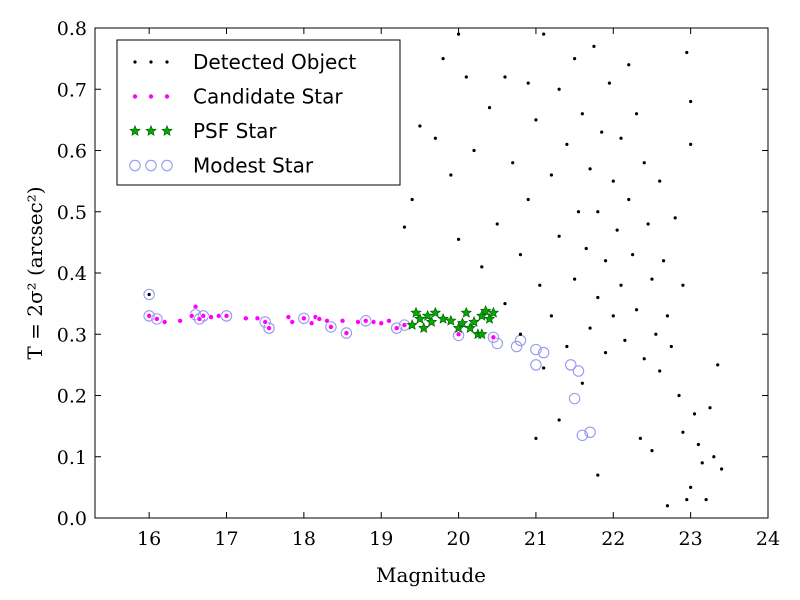  I want to click on x-tick-label: 23, so click(691, 539).